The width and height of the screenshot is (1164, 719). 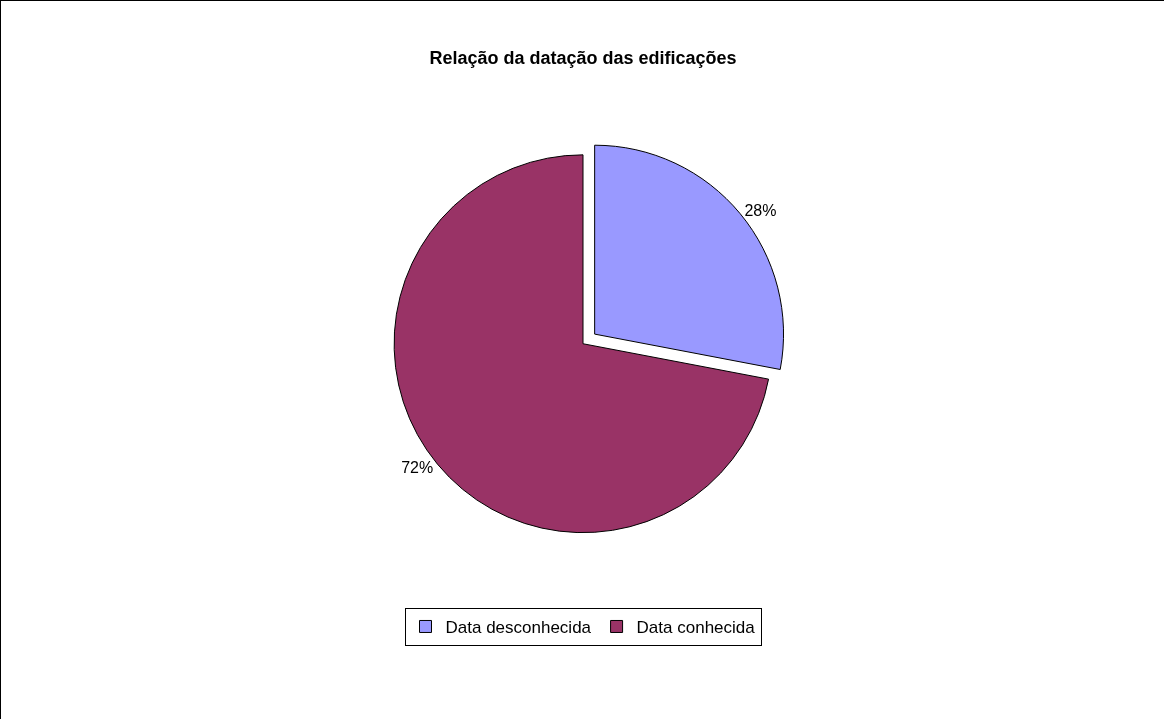 What do you see at coordinates (518, 628) in the screenshot?
I see `legend-label: Data desconhecida` at bounding box center [518, 628].